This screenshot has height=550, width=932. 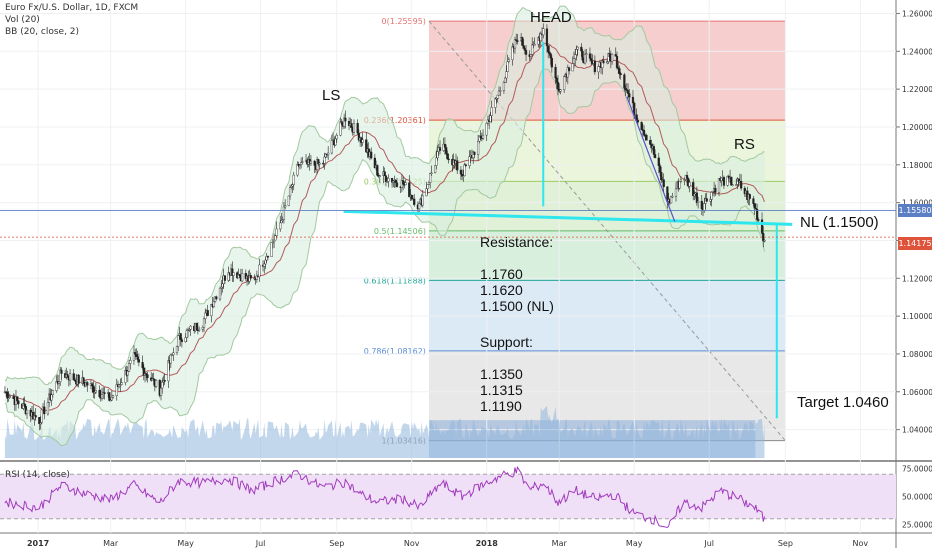 What do you see at coordinates (501, 274) in the screenshot?
I see `resistance-level: 1.1760` at bounding box center [501, 274].